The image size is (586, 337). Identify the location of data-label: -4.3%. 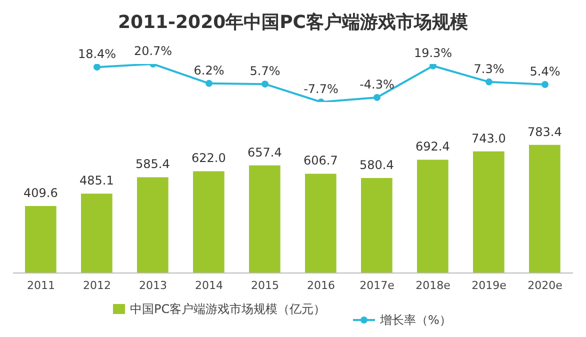
(377, 84).